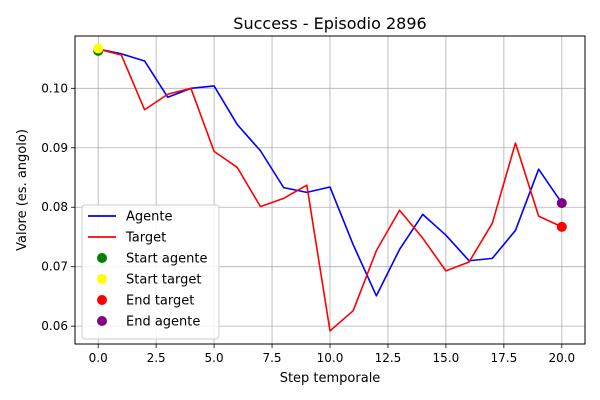 This screenshot has height=400, width=600. I want to click on x-tick-label: 17.5, so click(504, 358).